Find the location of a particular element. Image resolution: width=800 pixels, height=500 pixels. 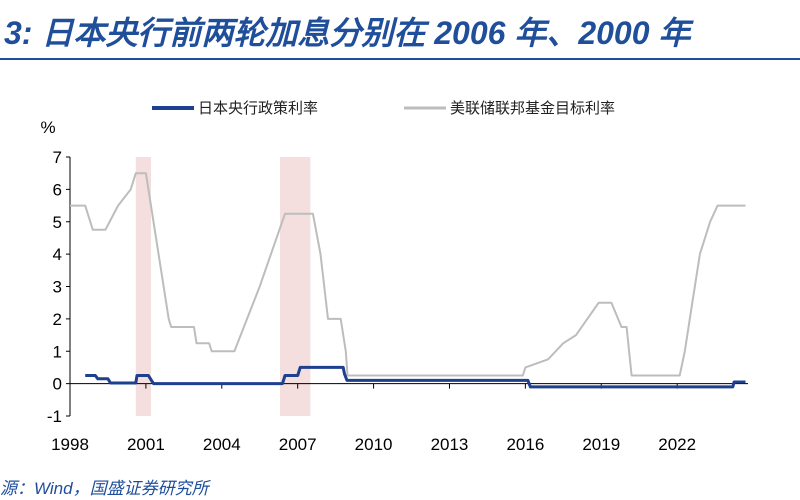

x-tick-label: 2019 is located at coordinates (601, 444).